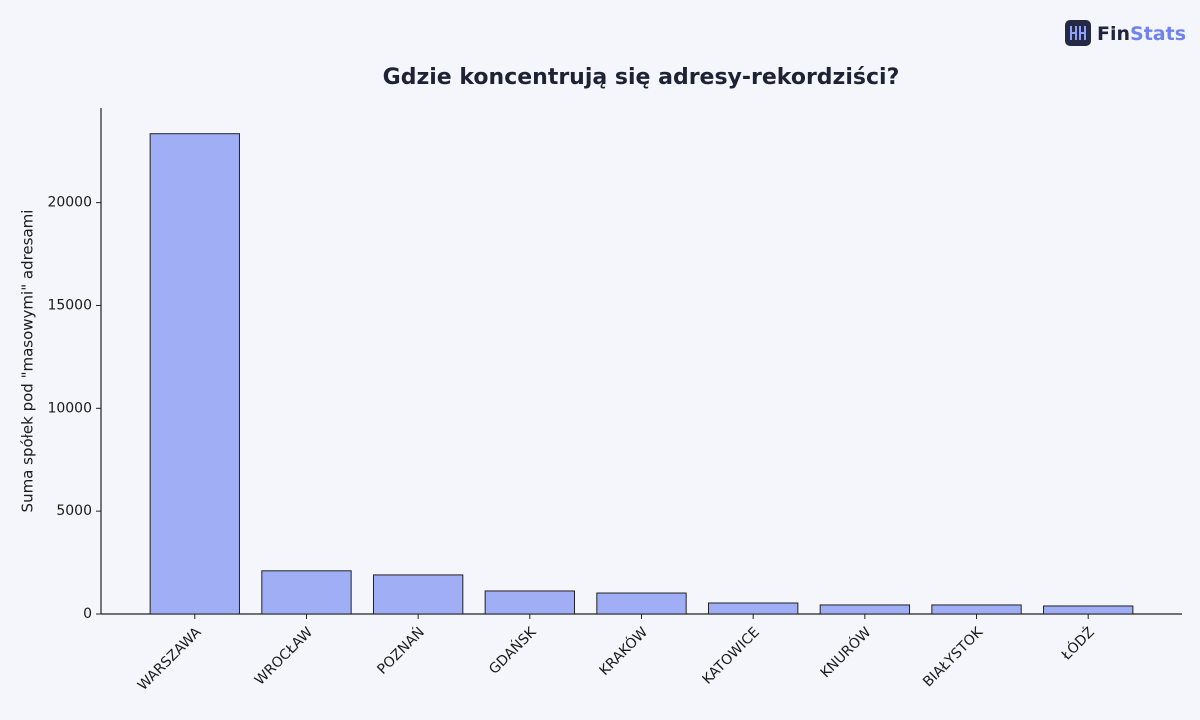 The image size is (1200, 720). I want to click on y-tick-label: 15000, so click(69, 305).